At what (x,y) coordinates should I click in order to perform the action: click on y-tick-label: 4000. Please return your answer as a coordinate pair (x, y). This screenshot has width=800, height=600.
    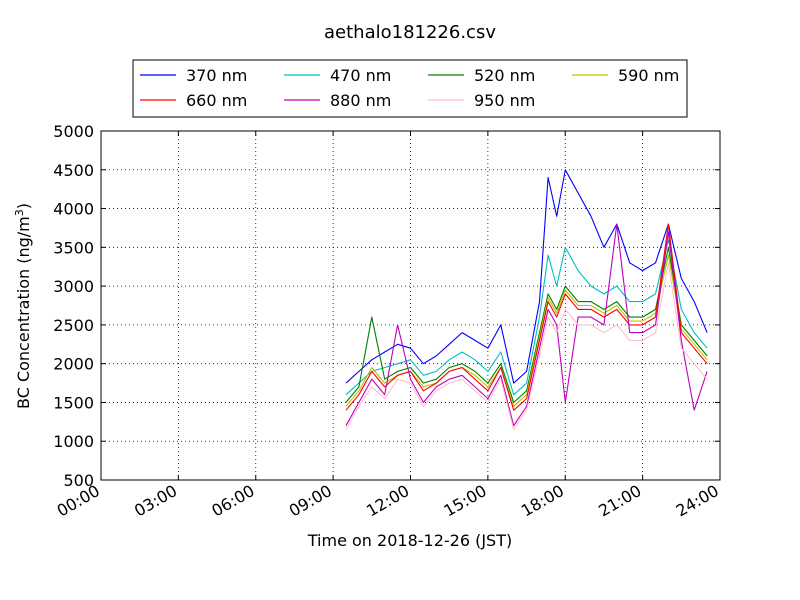
    Looking at the image, I should click on (73, 209).